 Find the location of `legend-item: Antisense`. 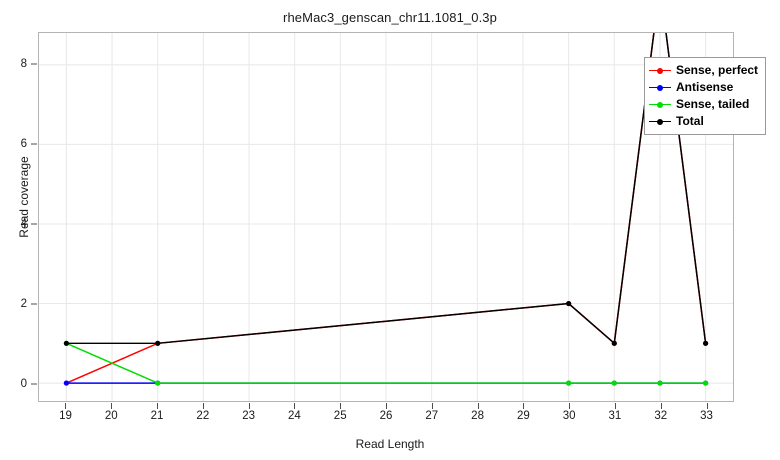

legend-item: Antisense is located at coordinates (703, 87).